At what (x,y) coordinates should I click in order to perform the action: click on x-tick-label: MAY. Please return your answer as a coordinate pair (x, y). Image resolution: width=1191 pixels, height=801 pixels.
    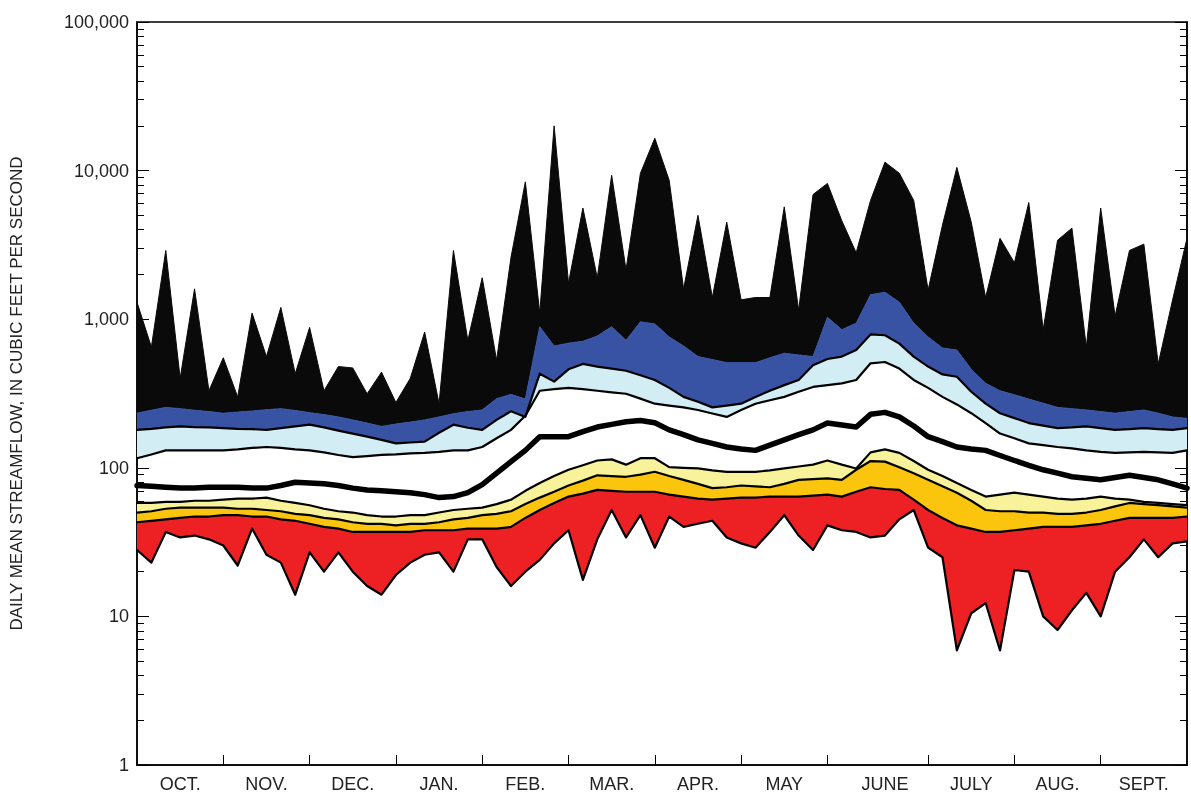
    Looking at the image, I should click on (784, 784).